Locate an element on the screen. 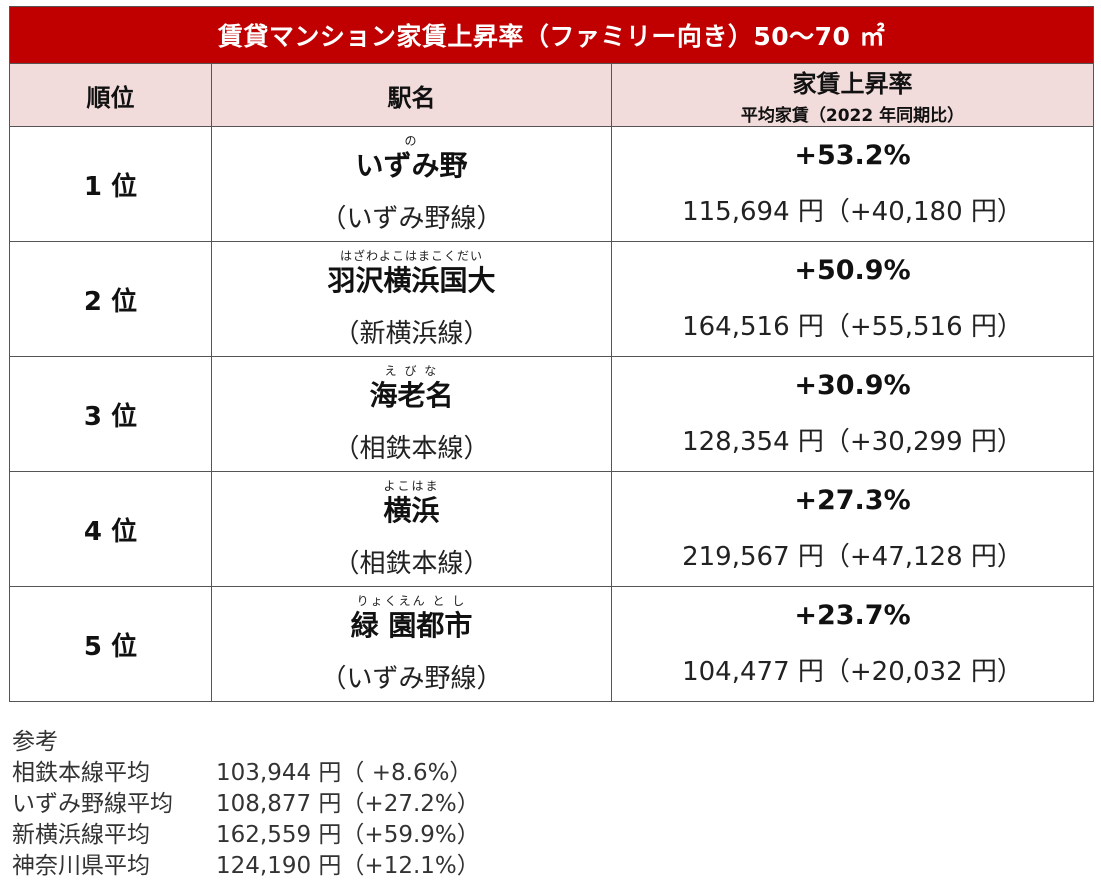 The image size is (1101, 886). station-cell: りょくえん と し 緑 園都市 （いずみ野線） is located at coordinates (411, 644).